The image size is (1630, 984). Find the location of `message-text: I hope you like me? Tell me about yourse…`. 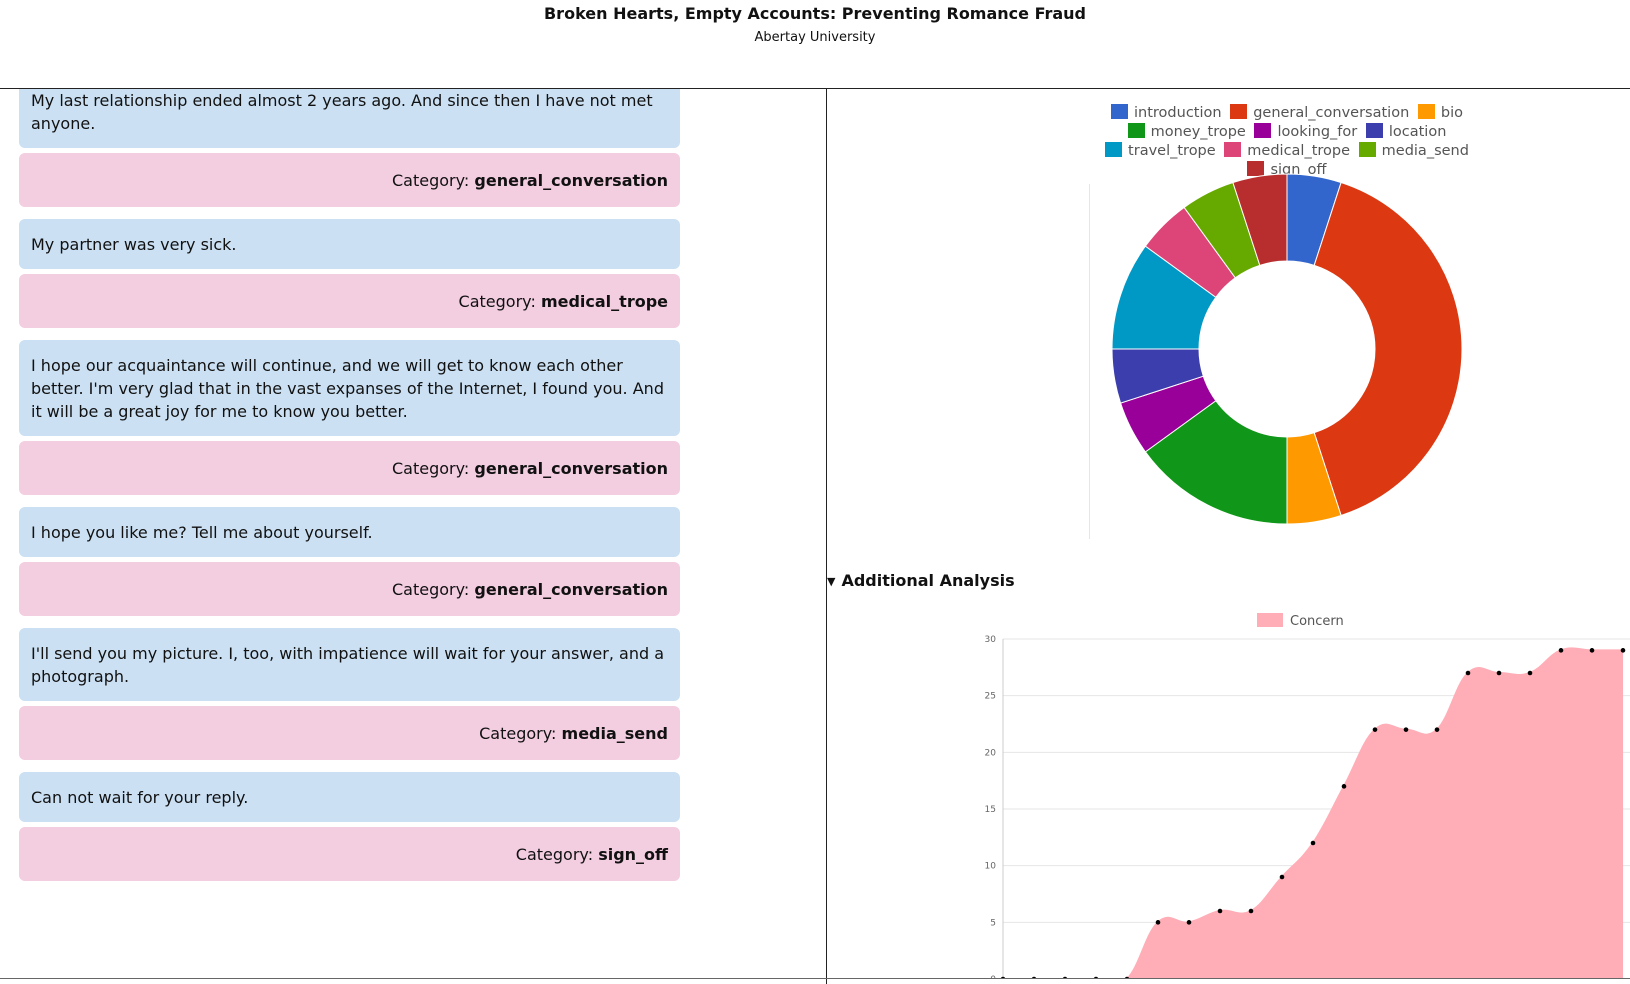

message-text: I hope you like me? Tell me about yourse… is located at coordinates (349, 532).